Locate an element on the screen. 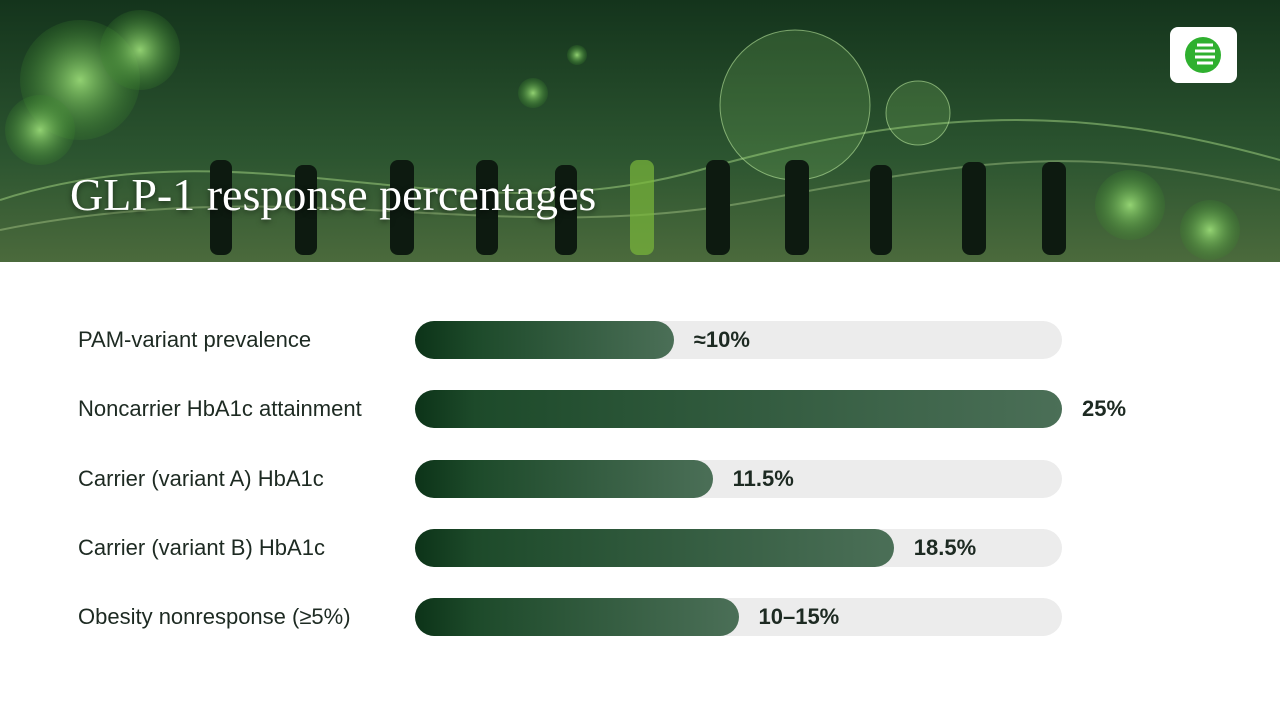  value-label: 10–15% is located at coordinates (799, 617).